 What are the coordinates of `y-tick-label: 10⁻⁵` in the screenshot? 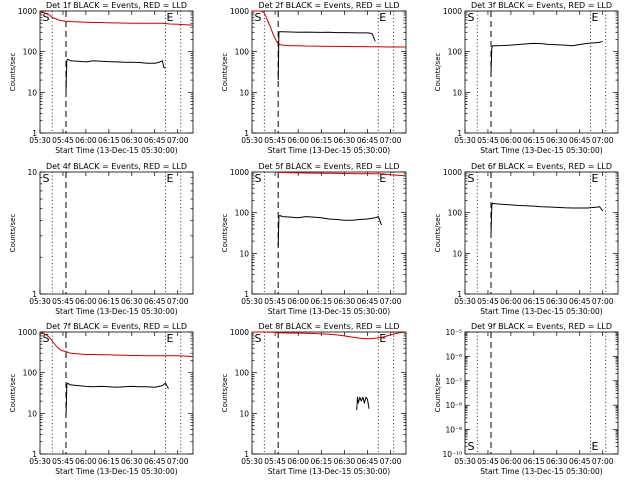 It's located at (453, 332).